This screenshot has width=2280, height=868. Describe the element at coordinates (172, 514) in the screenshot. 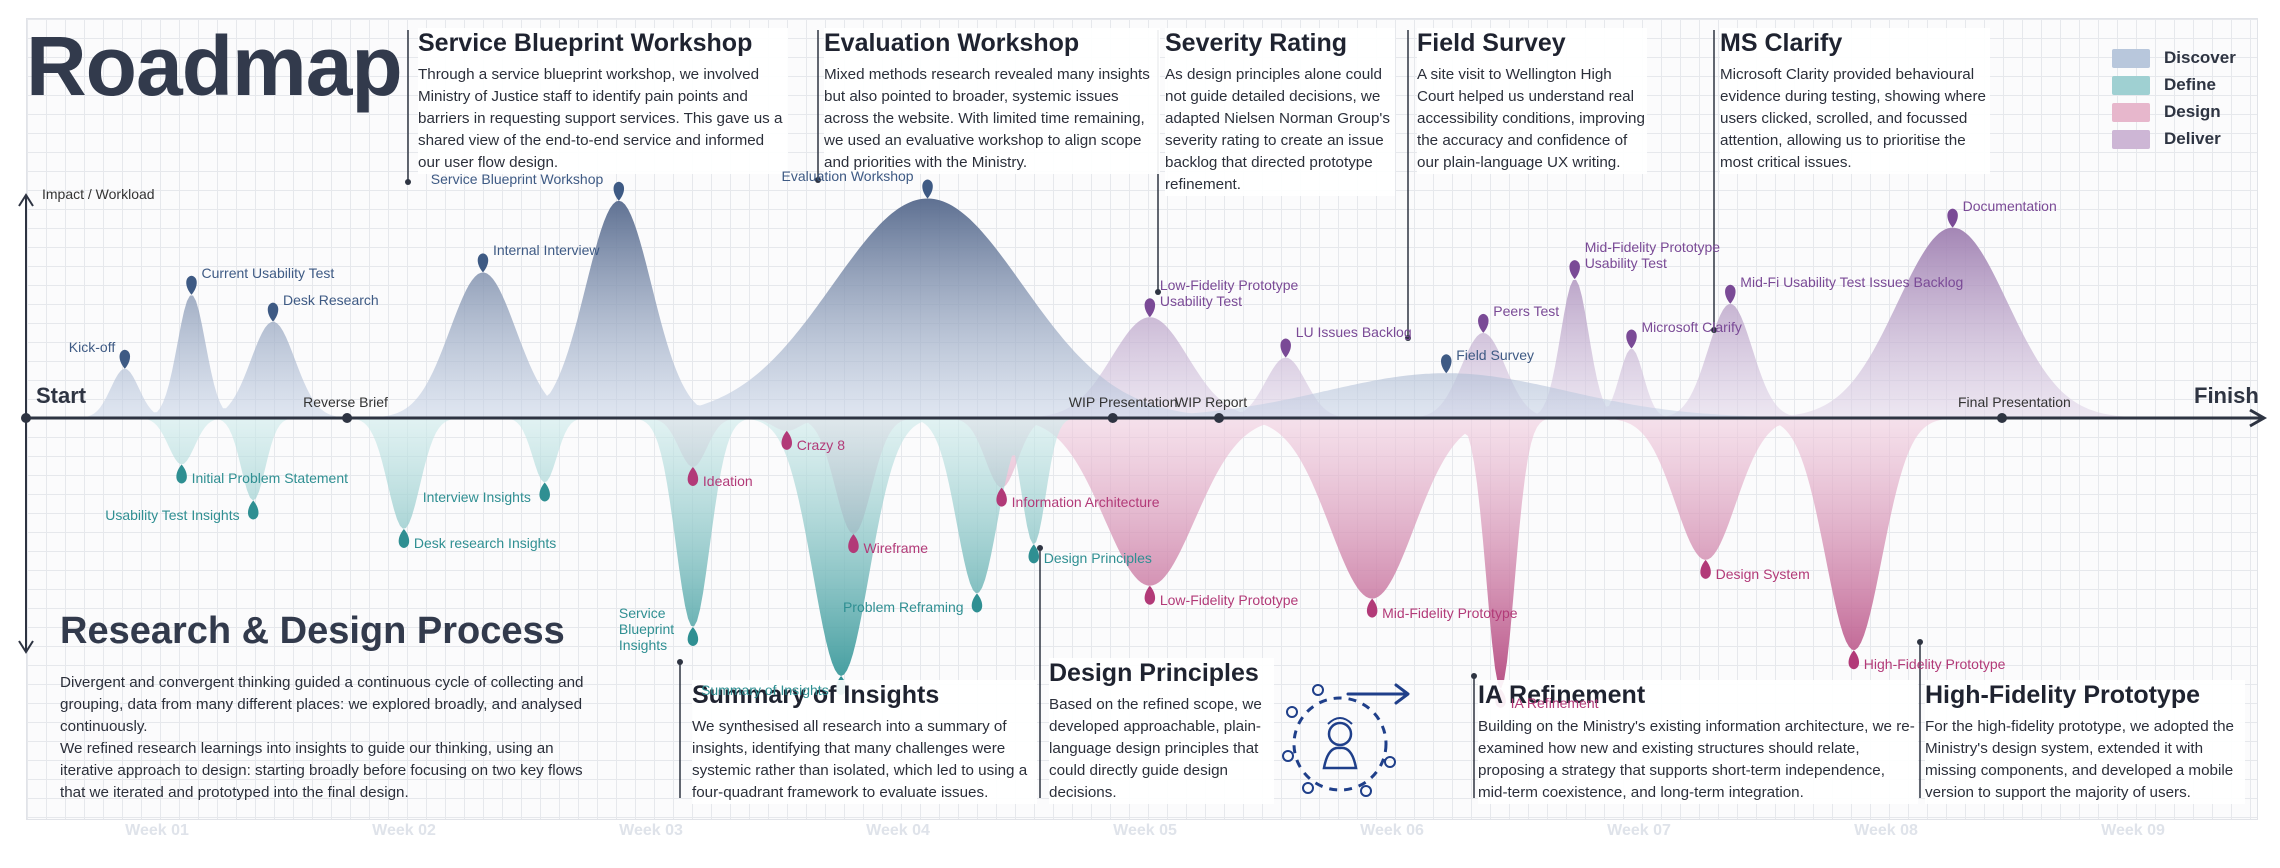

I see `point-label-define: Usability Test Insights` at that location.